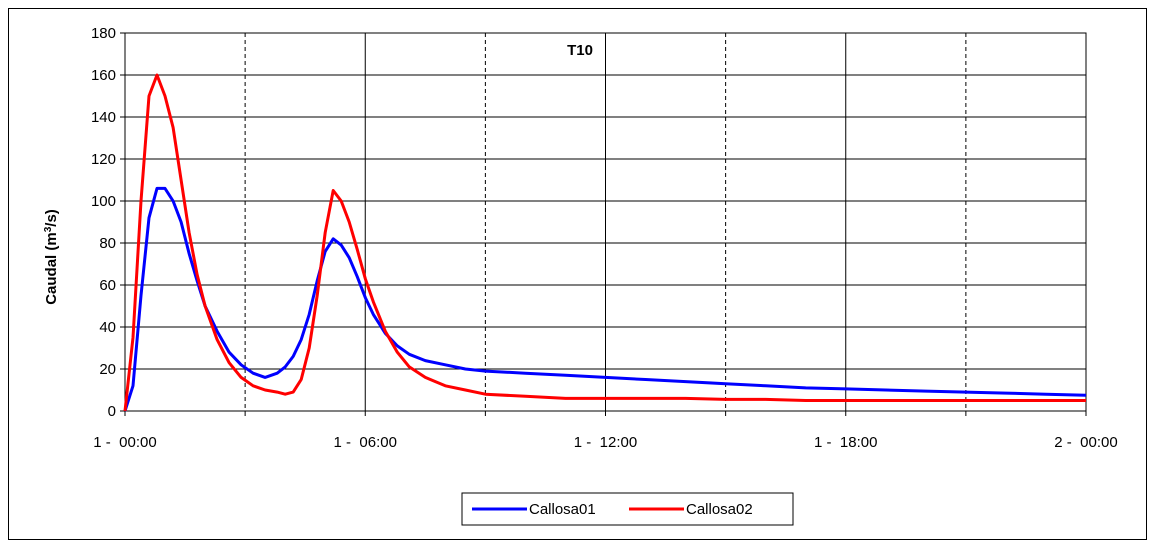 This screenshot has height=548, width=1155. Describe the element at coordinates (107, 243) in the screenshot. I see `y-tick-label: 80` at that location.